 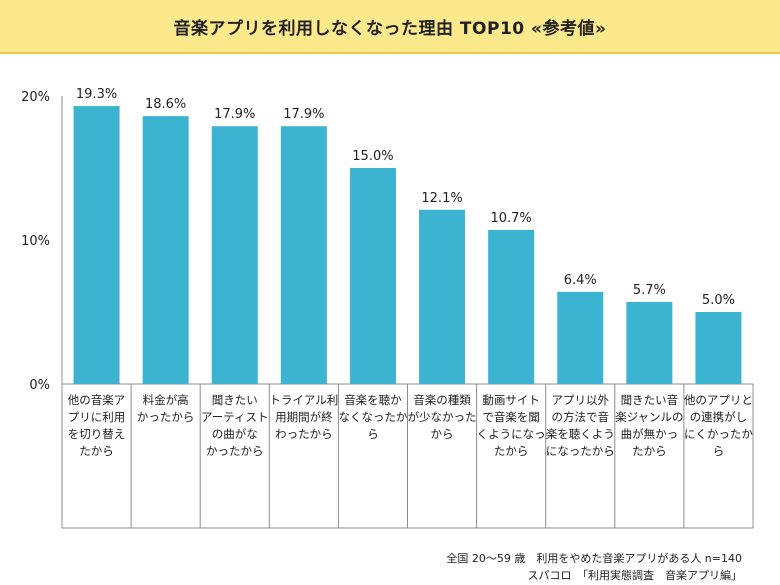 What do you see at coordinates (650, 400) in the screenshot?
I see `category-label: 聞きたい音` at bounding box center [650, 400].